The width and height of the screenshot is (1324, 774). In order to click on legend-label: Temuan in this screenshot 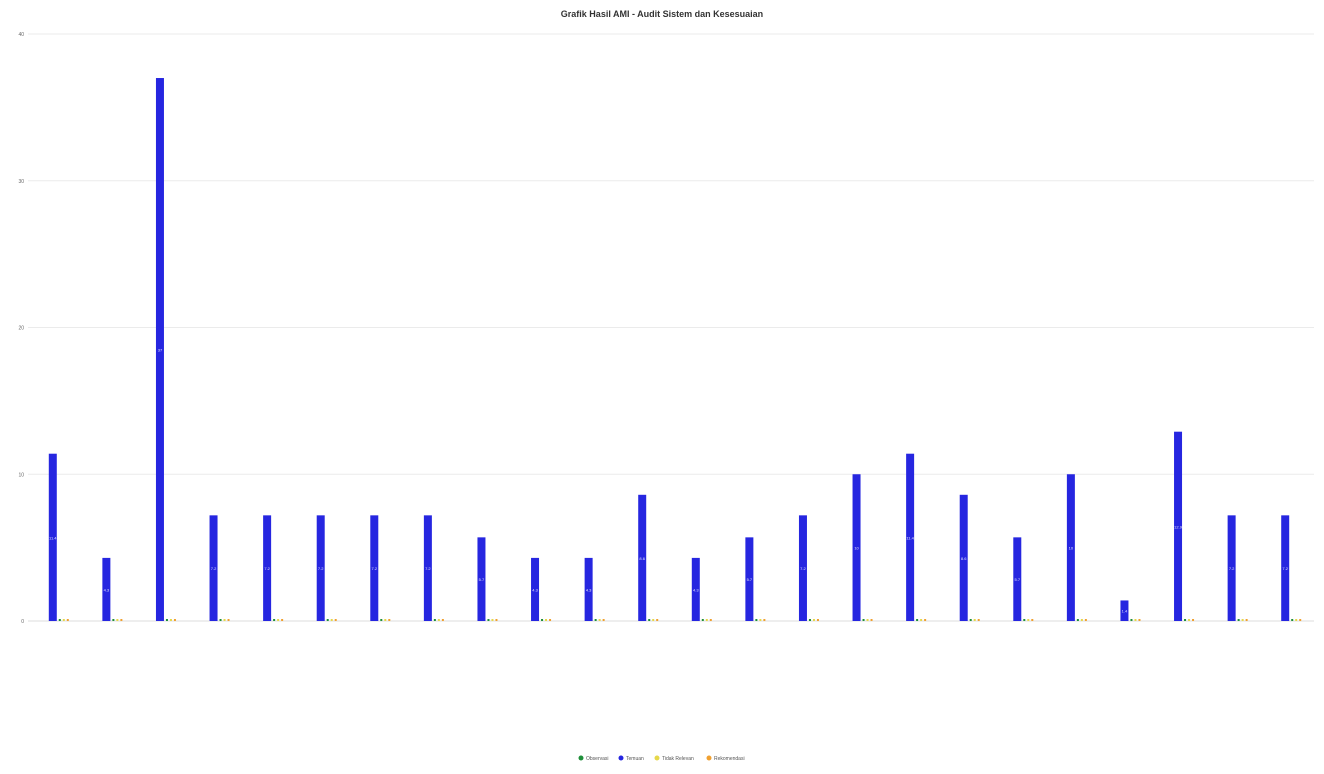, I will do `click(635, 759)`.